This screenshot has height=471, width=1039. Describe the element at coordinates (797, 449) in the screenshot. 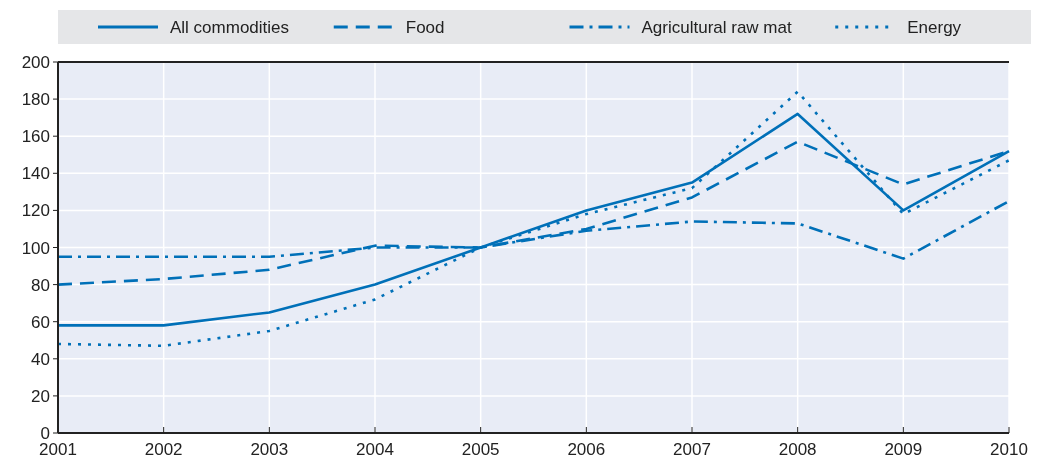

I see `x-tick-label: 2008` at that location.